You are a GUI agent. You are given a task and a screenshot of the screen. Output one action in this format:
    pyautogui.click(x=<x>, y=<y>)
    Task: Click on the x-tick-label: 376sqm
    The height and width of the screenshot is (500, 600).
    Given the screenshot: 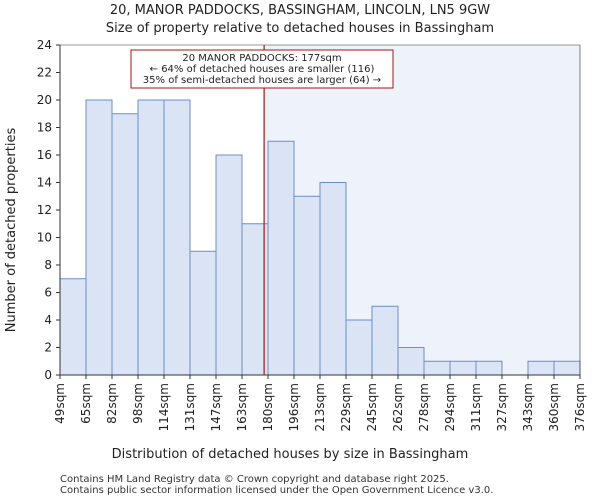 What is the action you would take?
    pyautogui.click(x=580, y=407)
    